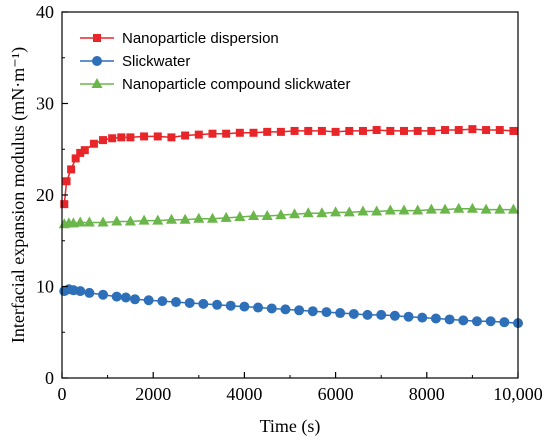 The height and width of the screenshot is (440, 550). I want to click on x-axis-title: Time (s), so click(290, 426).